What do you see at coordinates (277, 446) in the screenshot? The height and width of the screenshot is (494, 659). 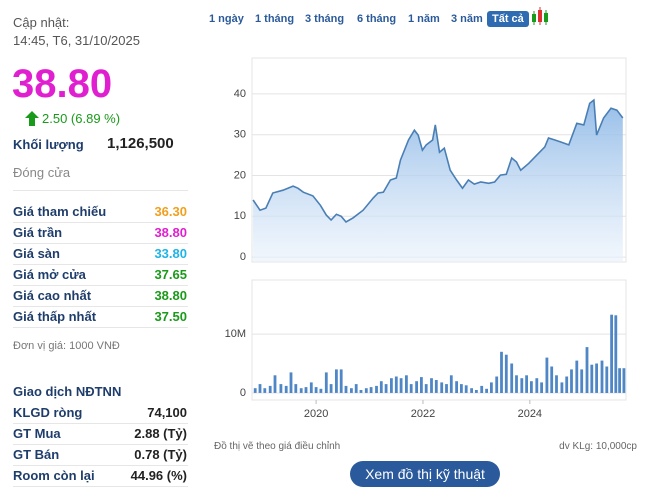 I see `chart-note: Đồ thị vẽ theo giá điều chỉnh` at bounding box center [277, 446].